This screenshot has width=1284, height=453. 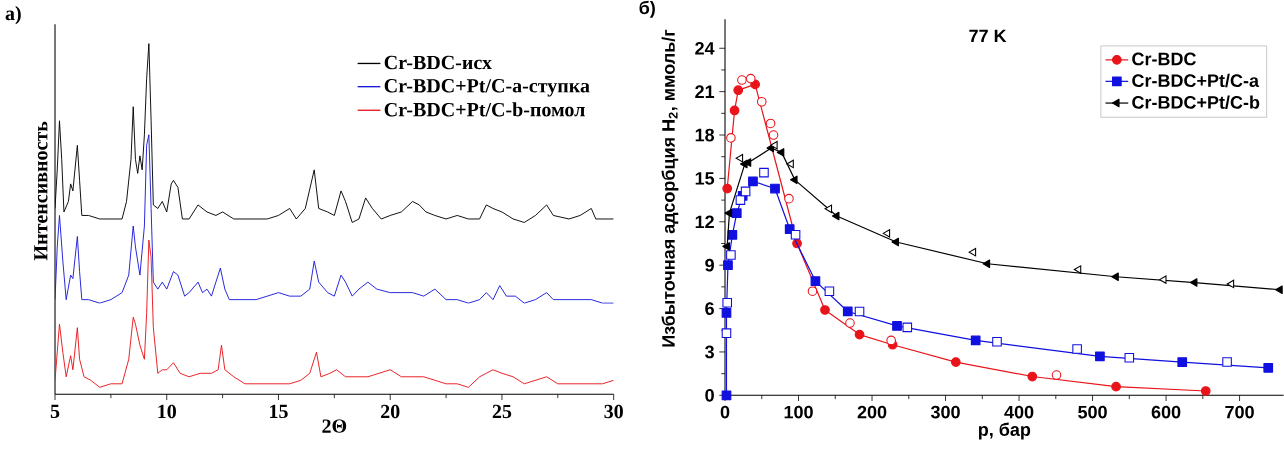 What do you see at coordinates (279, 411) in the screenshot?
I see `x-tick-label: 15` at bounding box center [279, 411].